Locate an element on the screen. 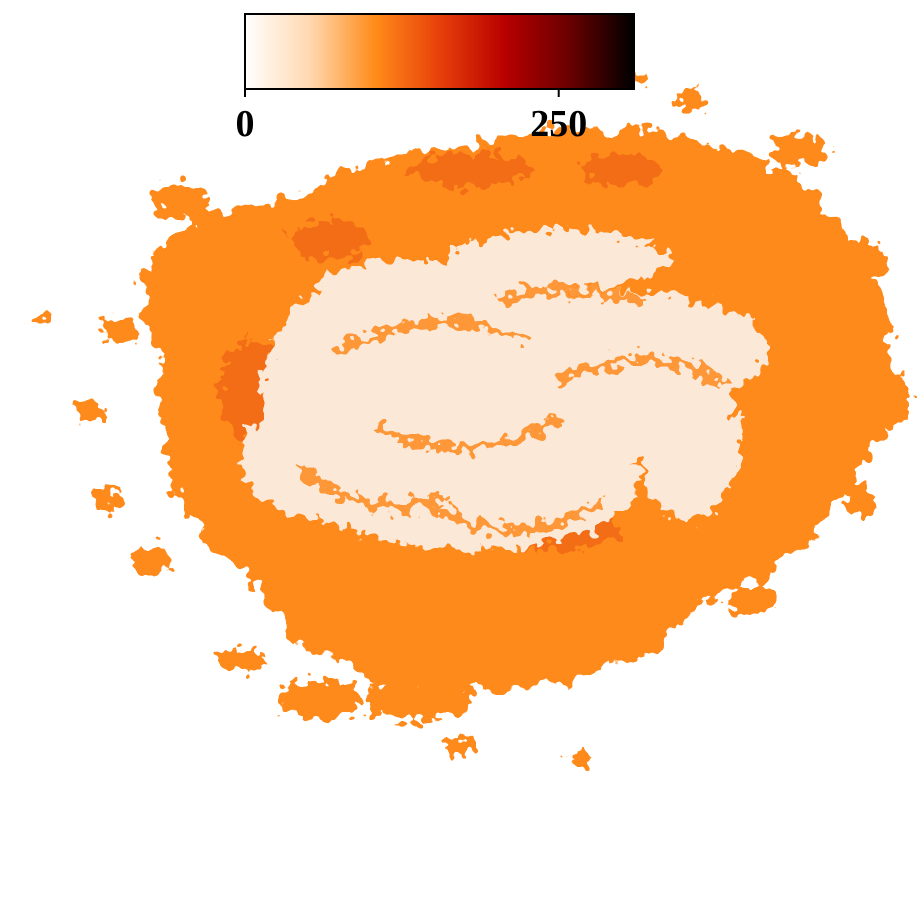 This screenshot has height=924, width=924. spiral-lanes is located at coordinates (510, 410).